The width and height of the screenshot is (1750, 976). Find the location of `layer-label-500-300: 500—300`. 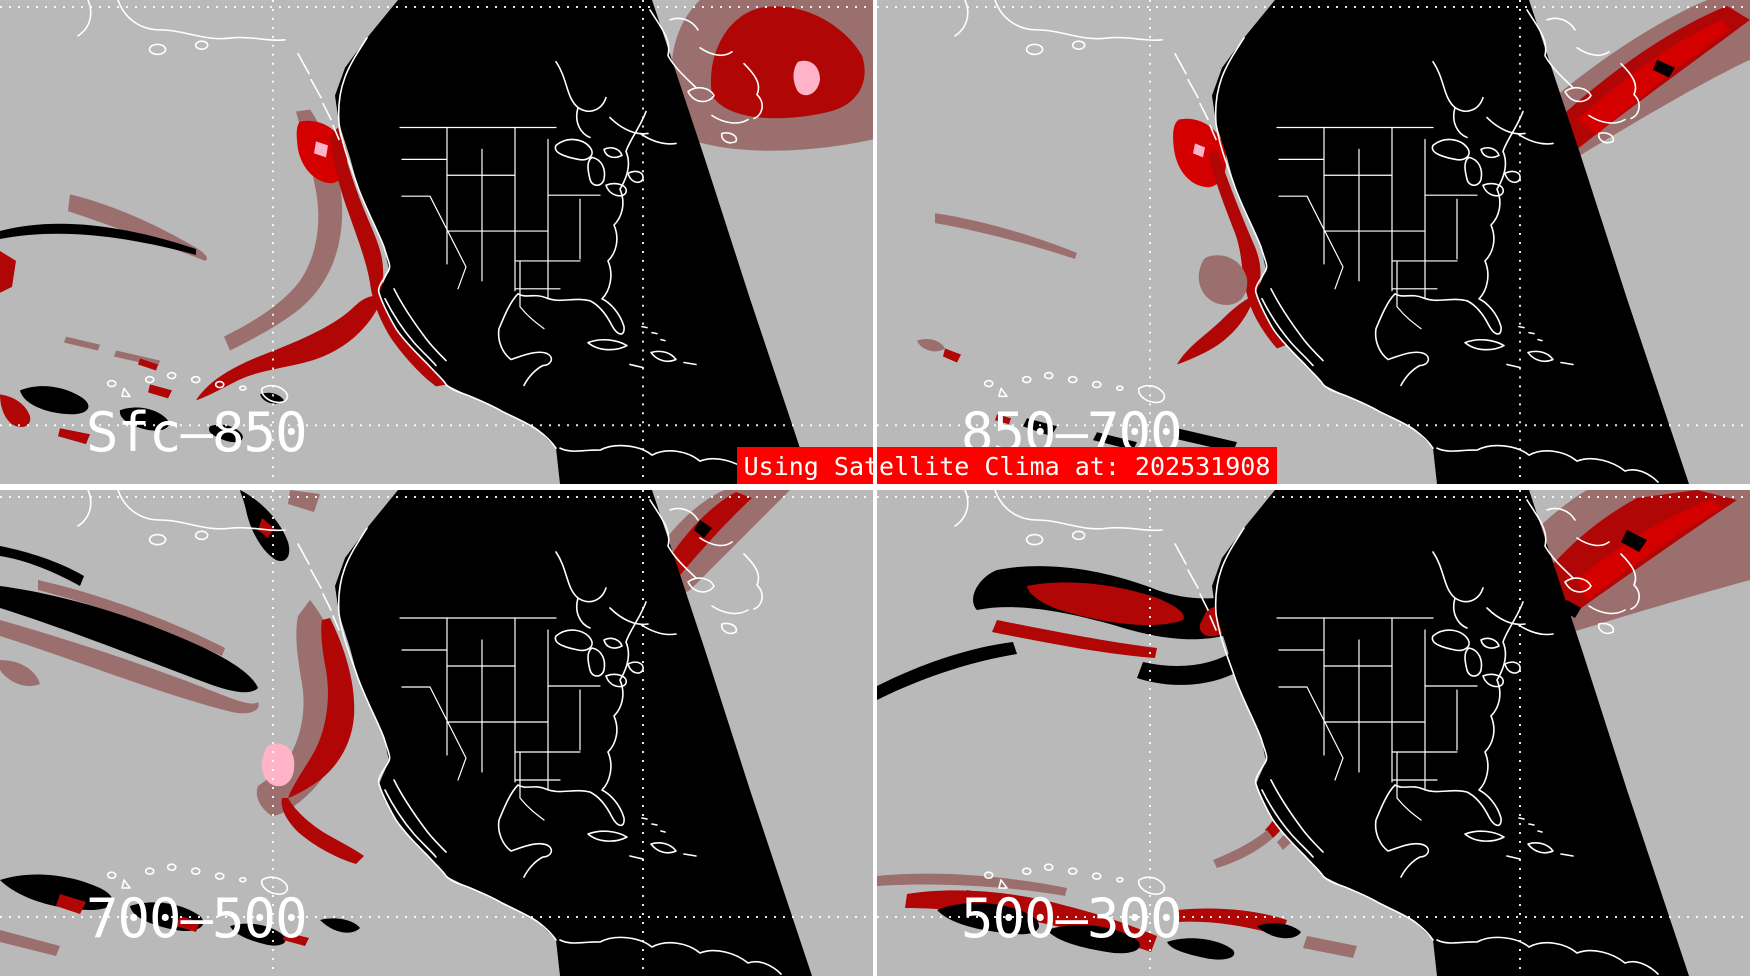

layer-label-500-300: 500—300 is located at coordinates (1072, 918).